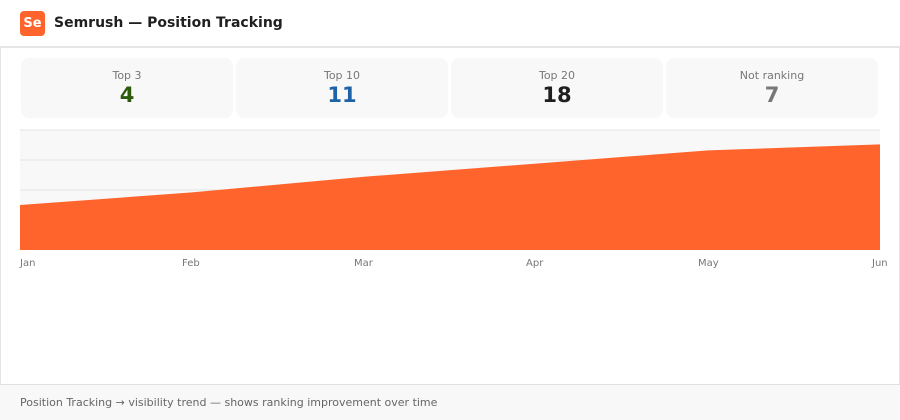  What do you see at coordinates (191, 263) in the screenshot?
I see `x-tick-label: Feb` at bounding box center [191, 263].